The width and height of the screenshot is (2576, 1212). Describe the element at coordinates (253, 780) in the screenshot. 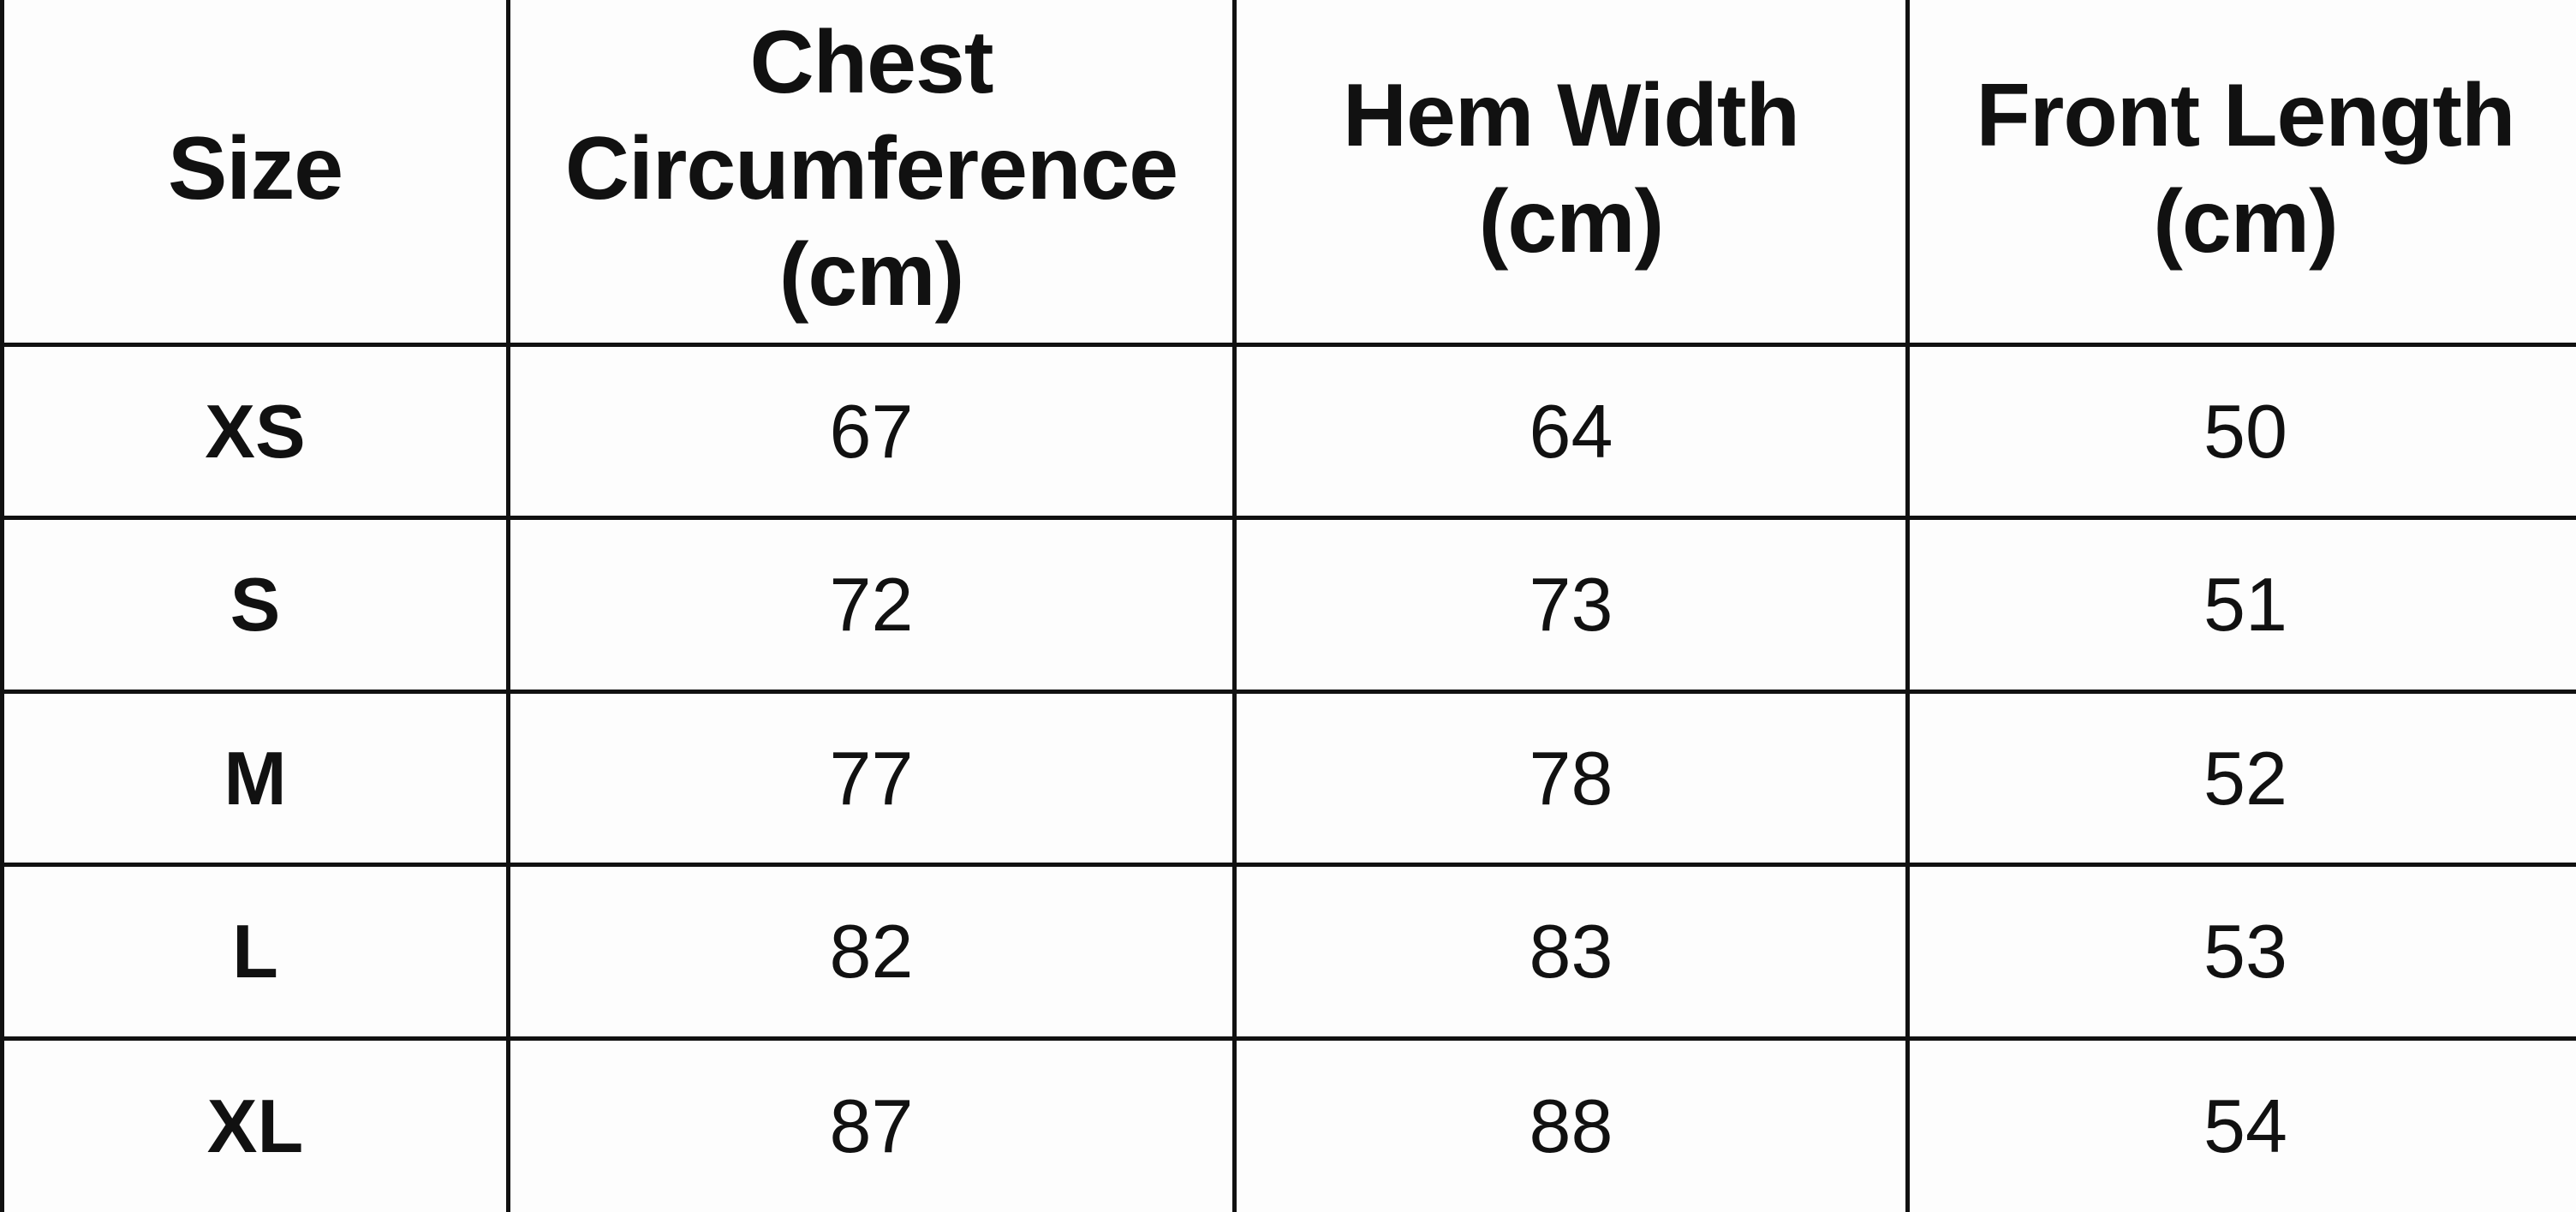

I see `row-size-cell: M` at that location.